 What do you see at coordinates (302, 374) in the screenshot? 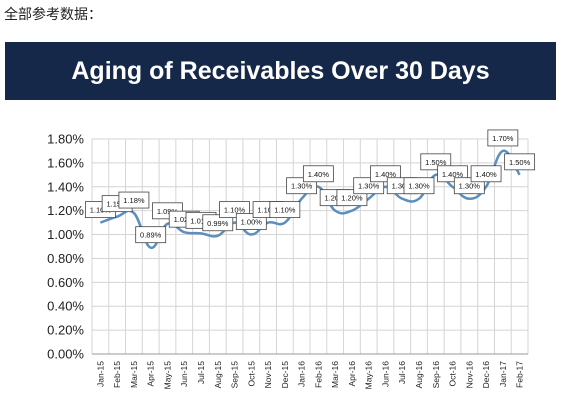
I see `x-tick-label: Jan-16` at bounding box center [302, 374].